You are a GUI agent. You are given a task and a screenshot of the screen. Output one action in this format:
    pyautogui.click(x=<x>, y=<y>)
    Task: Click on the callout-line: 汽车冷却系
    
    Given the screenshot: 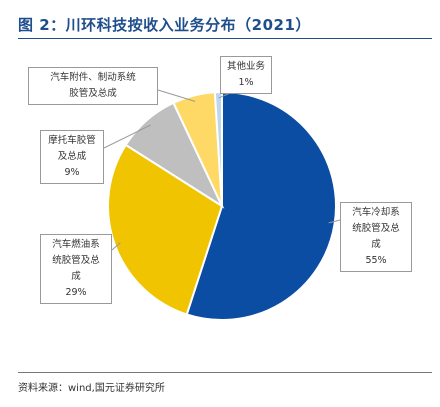 What is the action you would take?
    pyautogui.click(x=376, y=212)
    